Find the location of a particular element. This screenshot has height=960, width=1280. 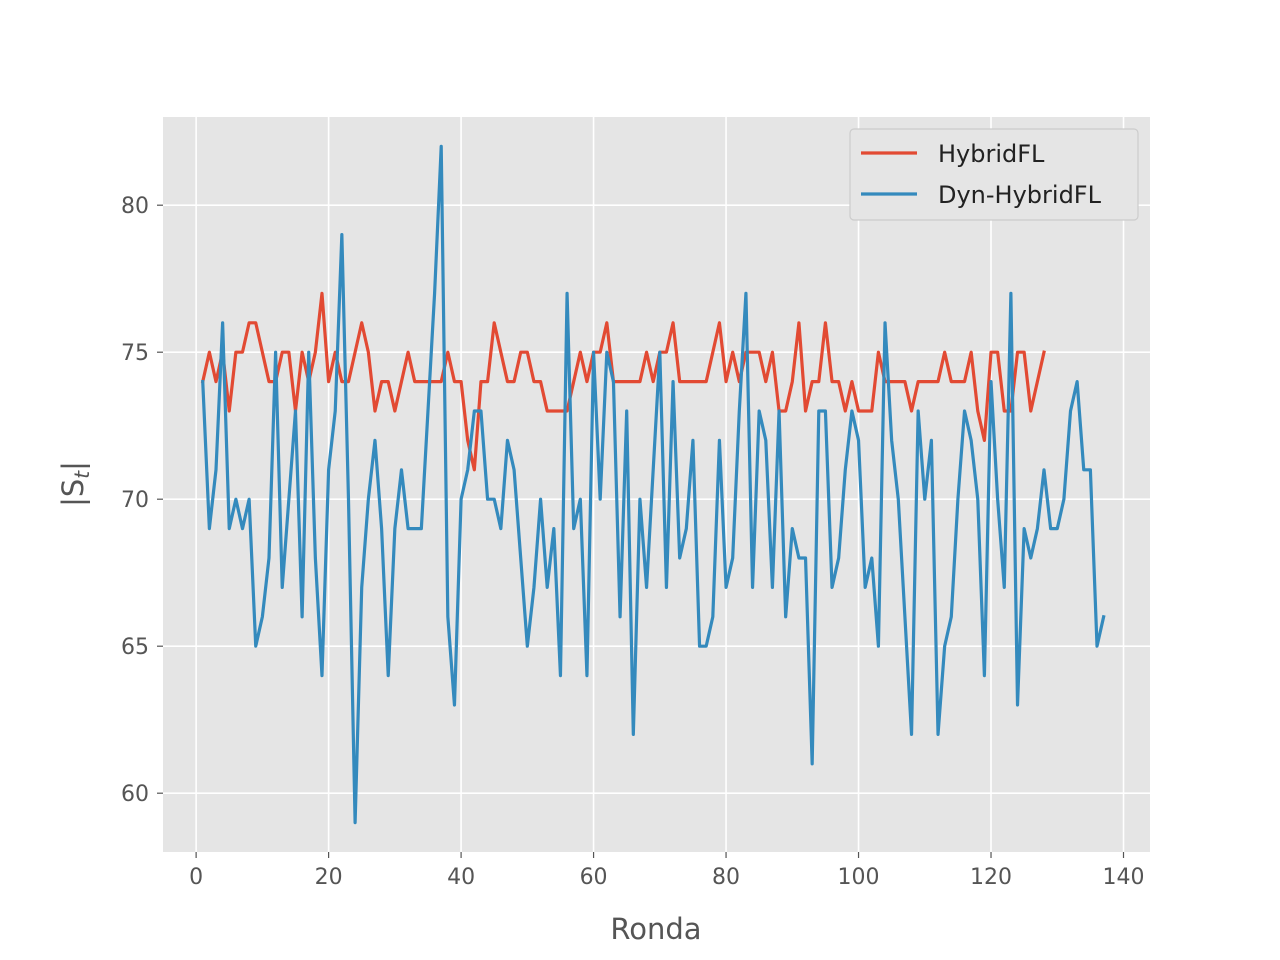

legend-box is located at coordinates (994, 174).